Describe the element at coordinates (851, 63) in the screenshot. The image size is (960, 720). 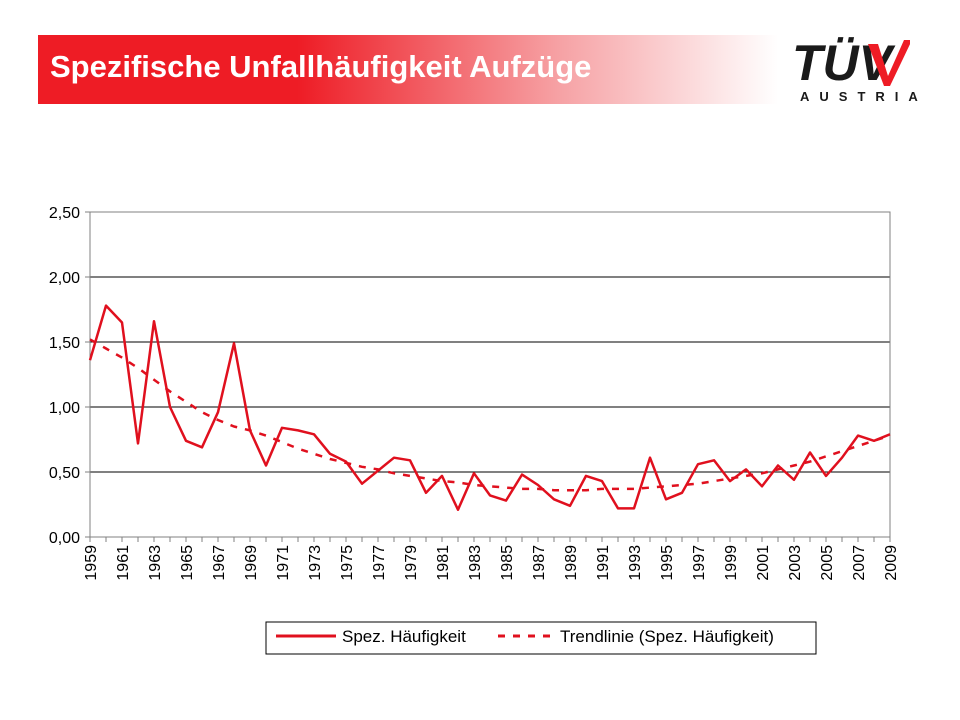
I see `tuv-logo: TÜV` at that location.